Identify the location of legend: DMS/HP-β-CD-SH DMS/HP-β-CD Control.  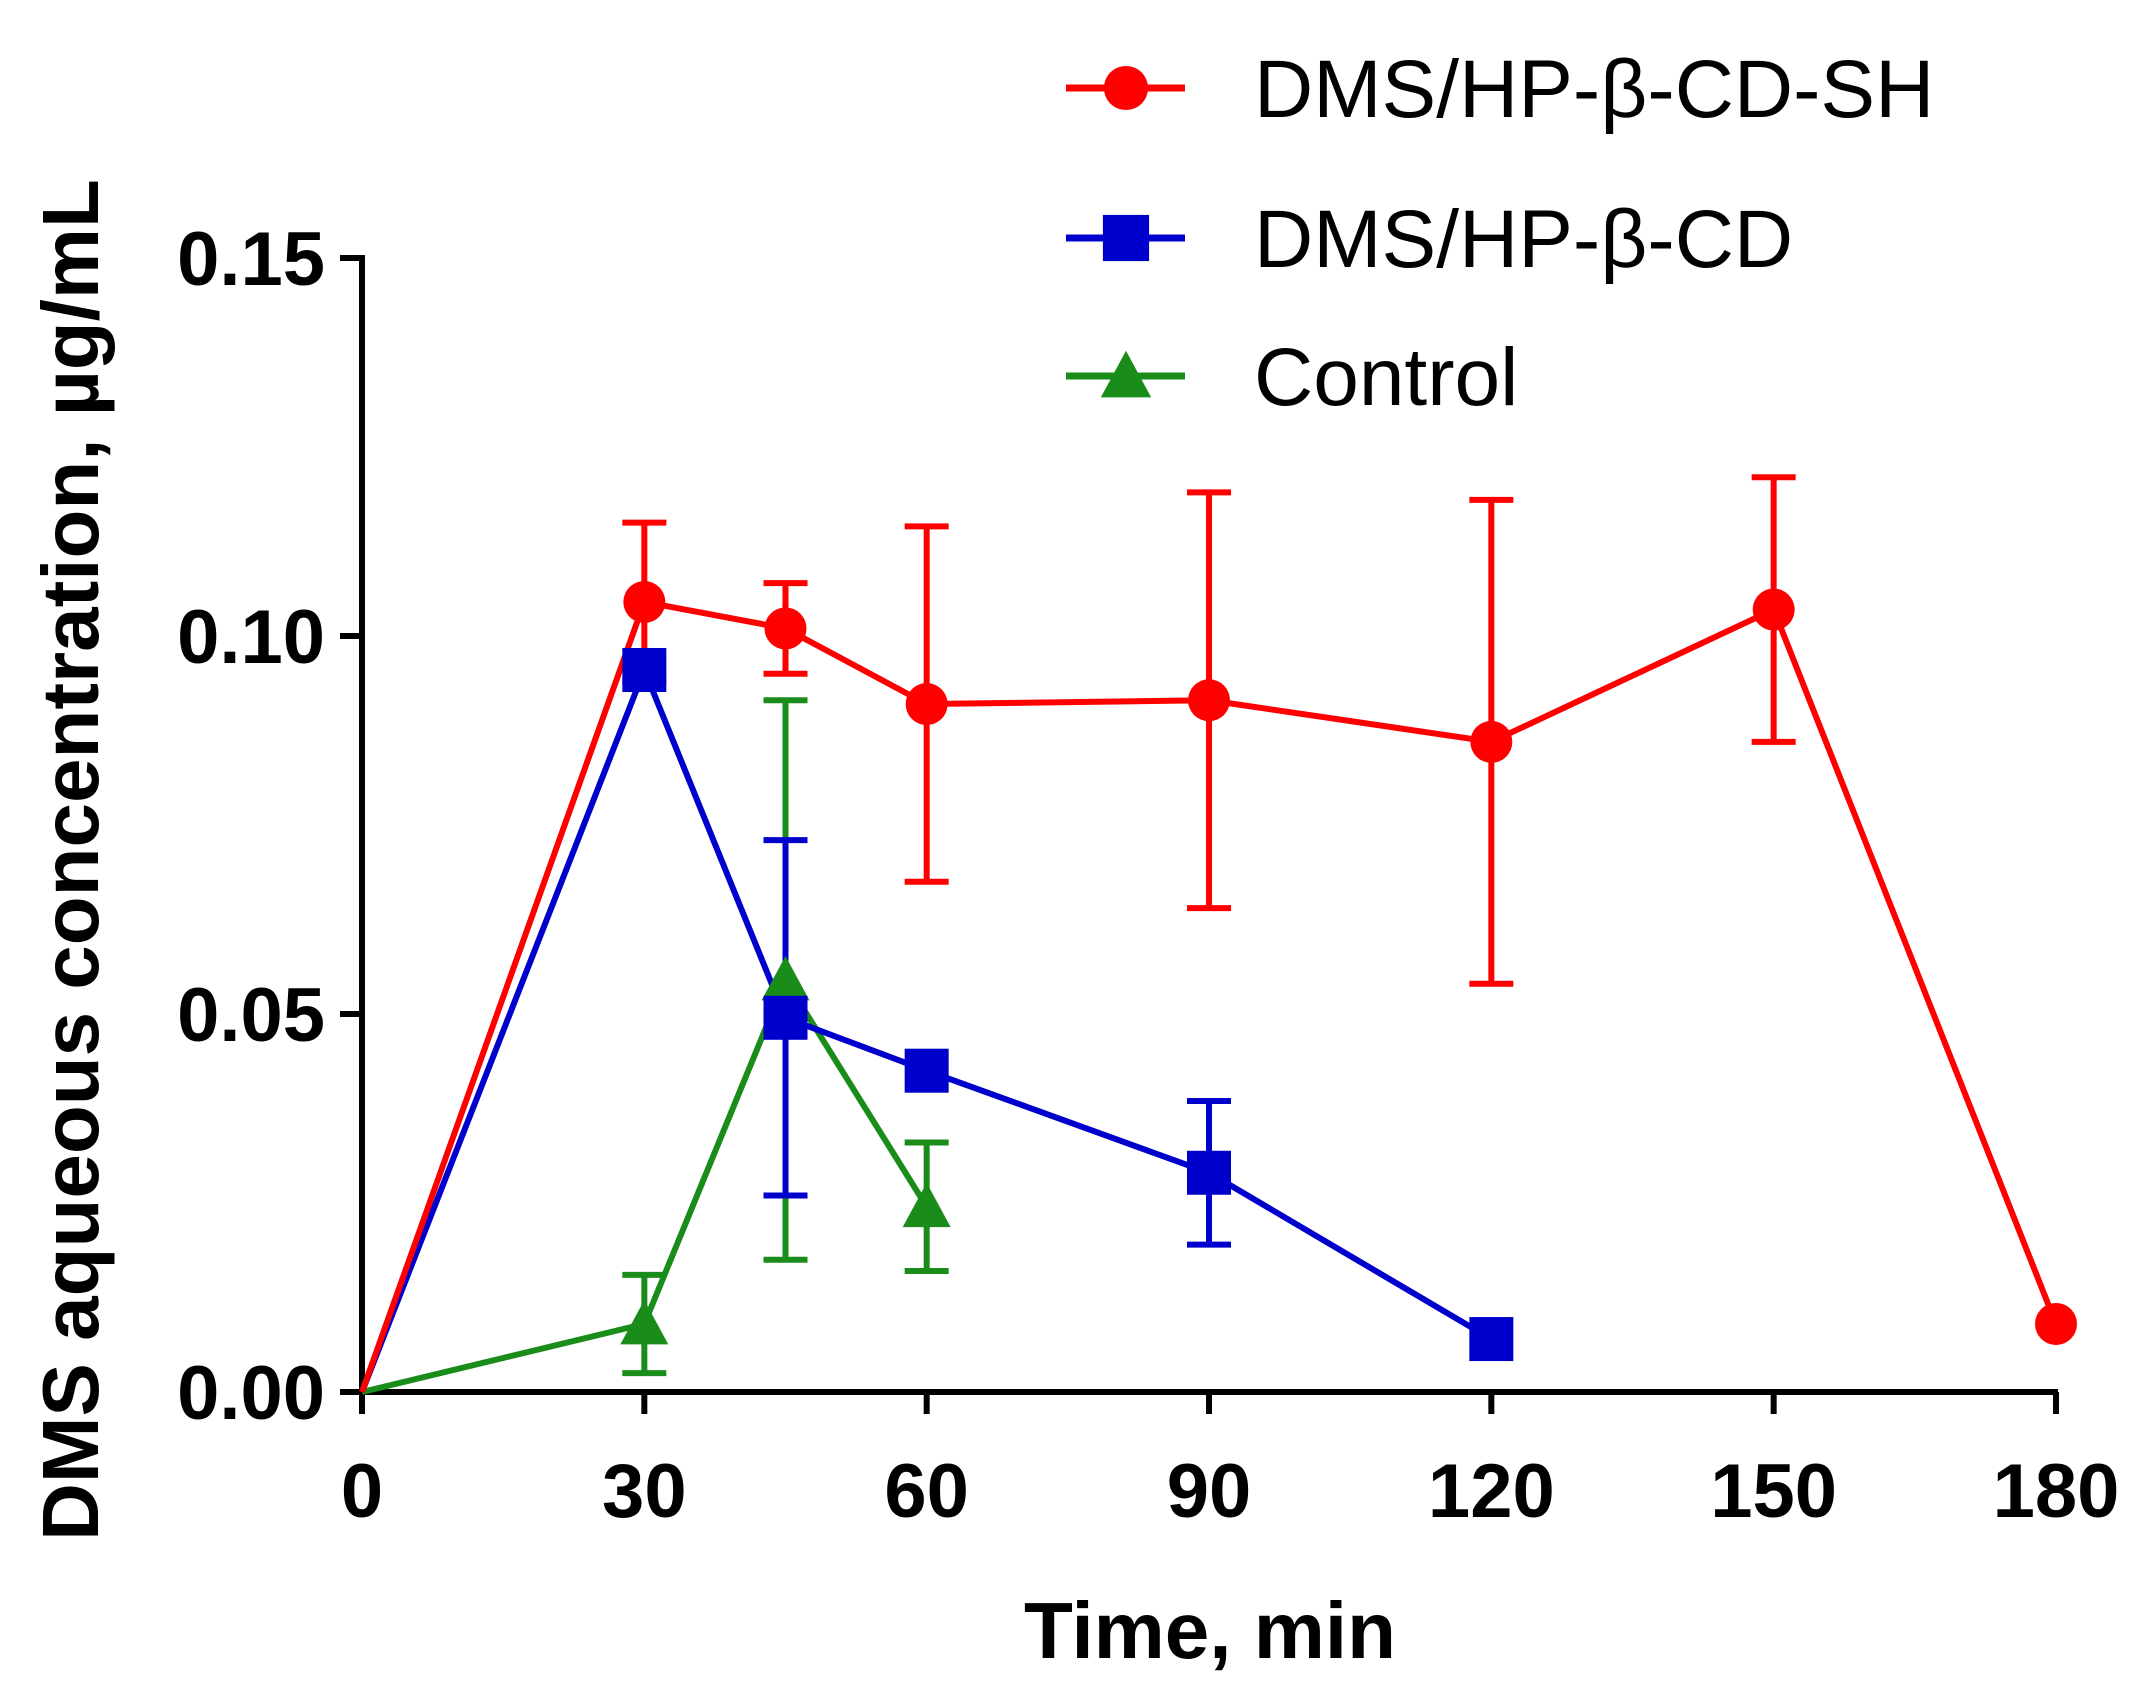
(1500, 233).